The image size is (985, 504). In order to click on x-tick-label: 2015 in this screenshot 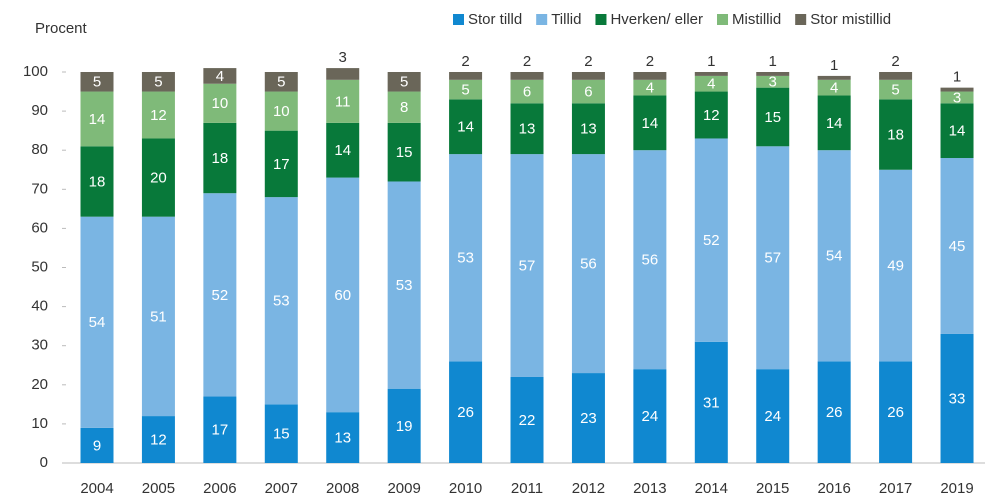, I will do `click(772, 488)`.